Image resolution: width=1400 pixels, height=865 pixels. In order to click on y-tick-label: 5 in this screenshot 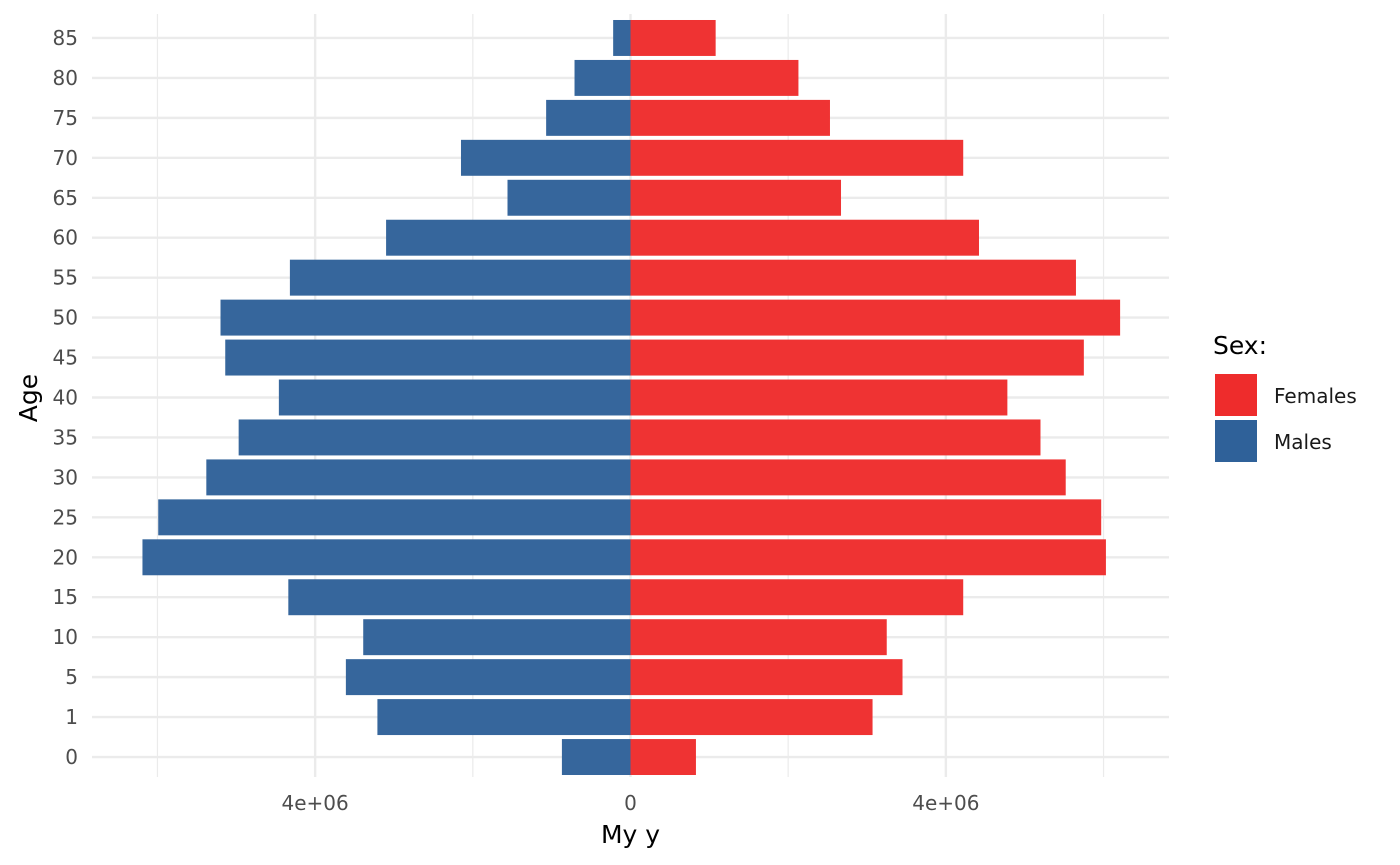, I will do `click(71, 677)`.